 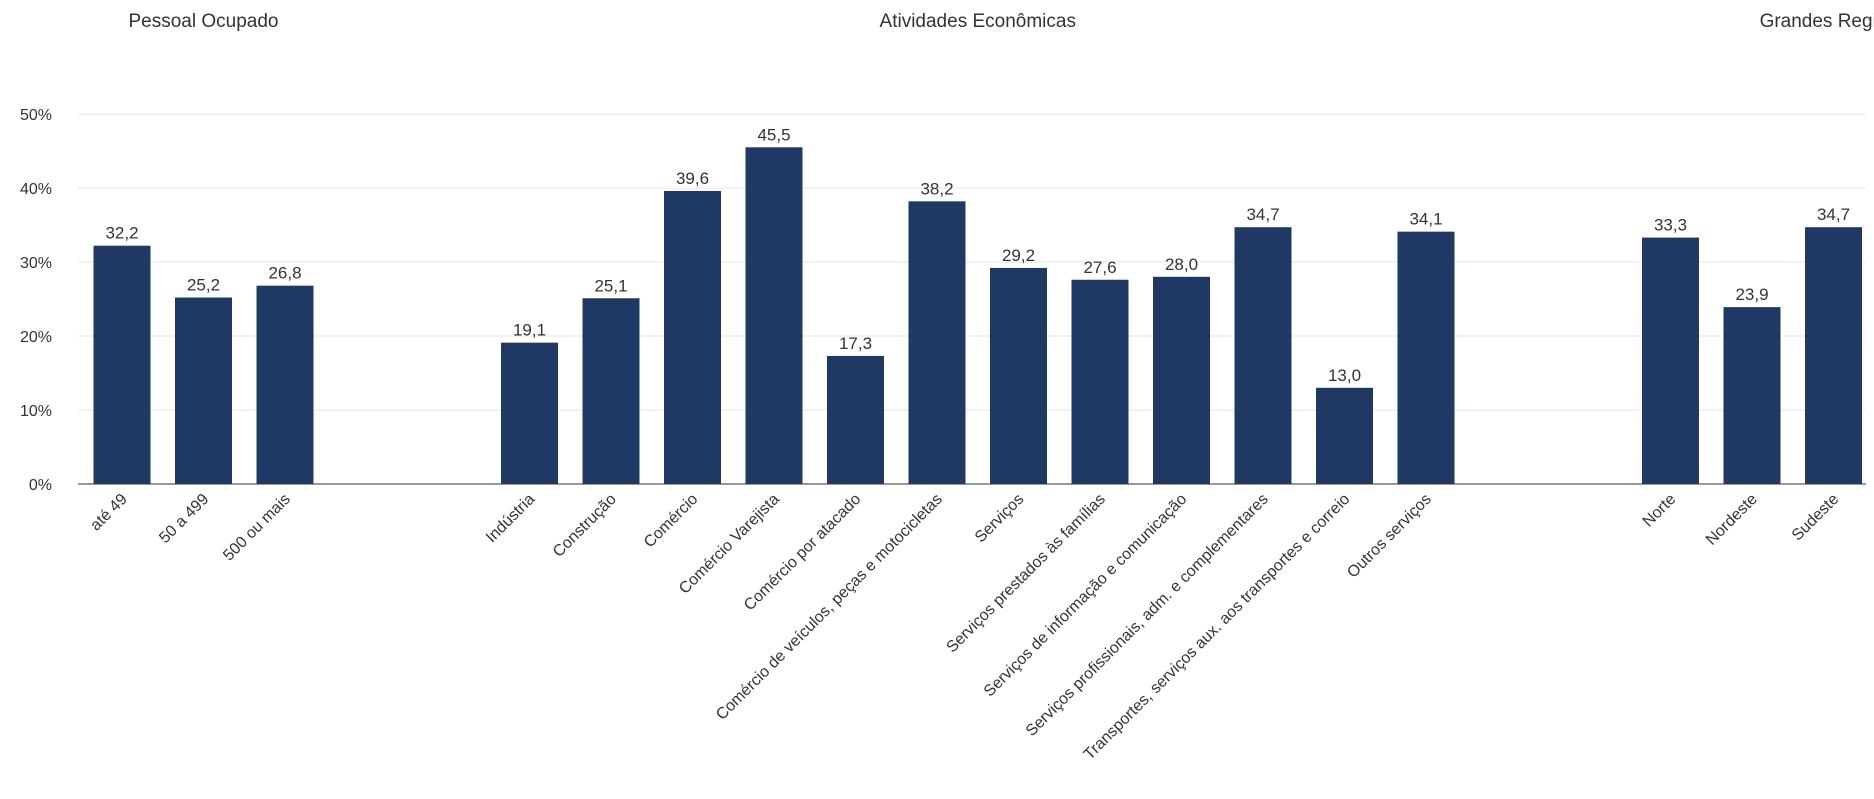 I want to click on data-label: 29,2, so click(x=1018, y=255).